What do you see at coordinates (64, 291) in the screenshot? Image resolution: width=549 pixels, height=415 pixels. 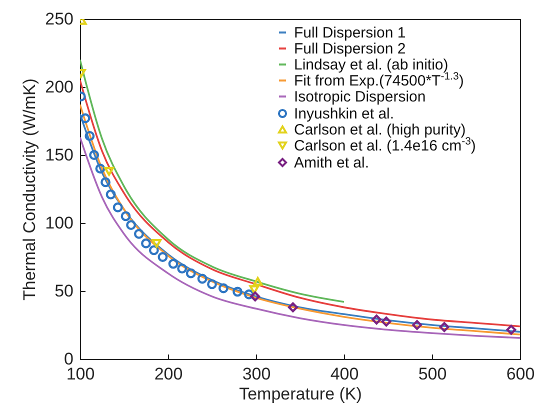 I see `y-tick-label: 50` at bounding box center [64, 291].